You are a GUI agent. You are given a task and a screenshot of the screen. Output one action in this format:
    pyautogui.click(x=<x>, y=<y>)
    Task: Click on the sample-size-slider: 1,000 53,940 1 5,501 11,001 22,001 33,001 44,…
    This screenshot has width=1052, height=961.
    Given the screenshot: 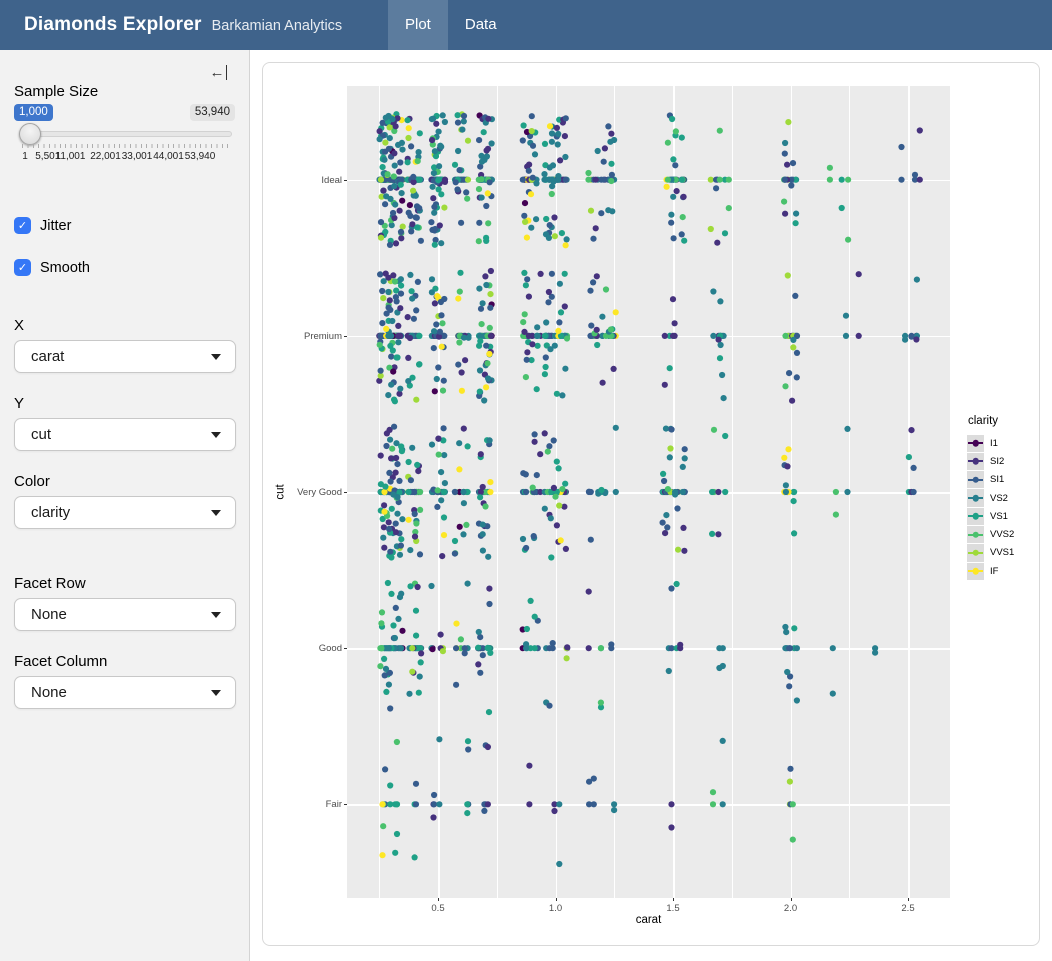 What is the action you would take?
    pyautogui.click(x=125, y=139)
    